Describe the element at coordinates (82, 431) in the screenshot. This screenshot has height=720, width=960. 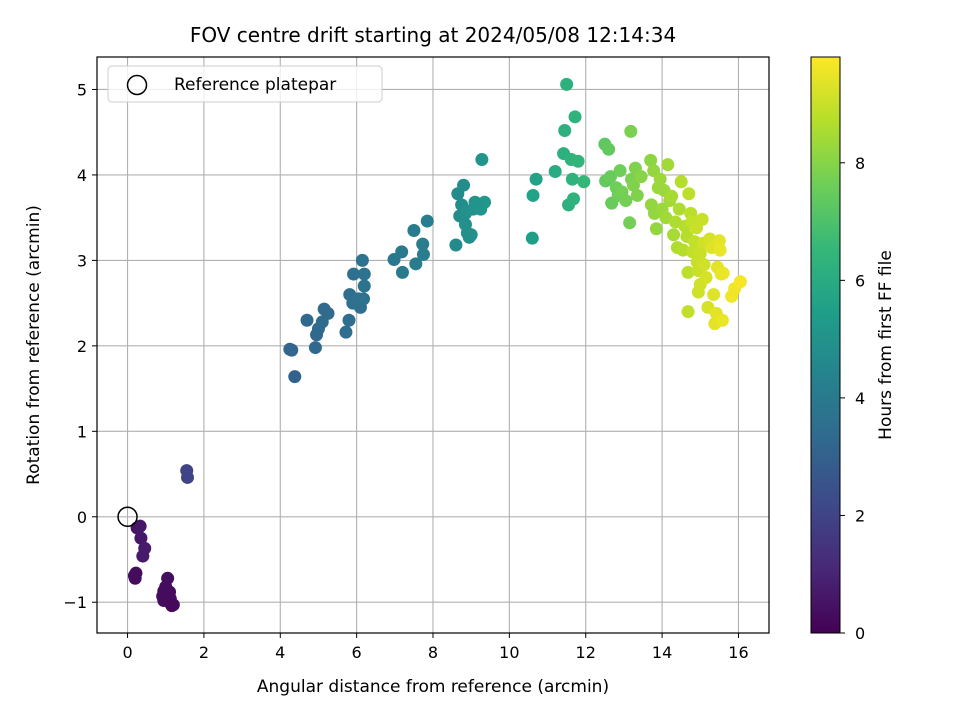
I see `y-tick-label: 1` at that location.